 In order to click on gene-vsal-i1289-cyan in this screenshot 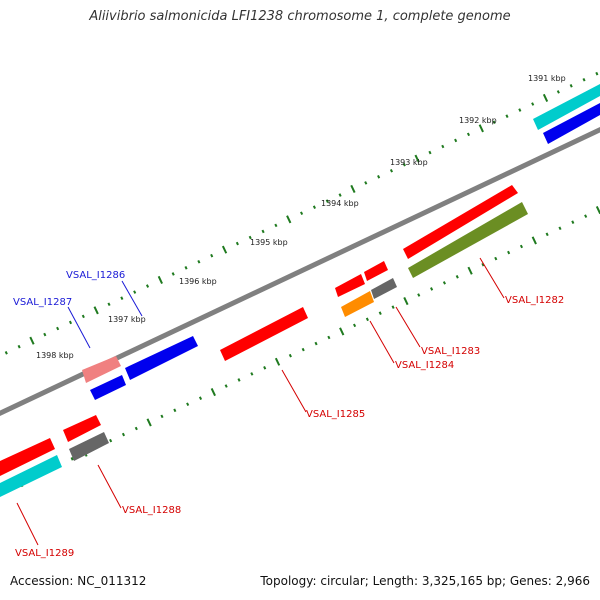, I will do `click(31, 476)`.